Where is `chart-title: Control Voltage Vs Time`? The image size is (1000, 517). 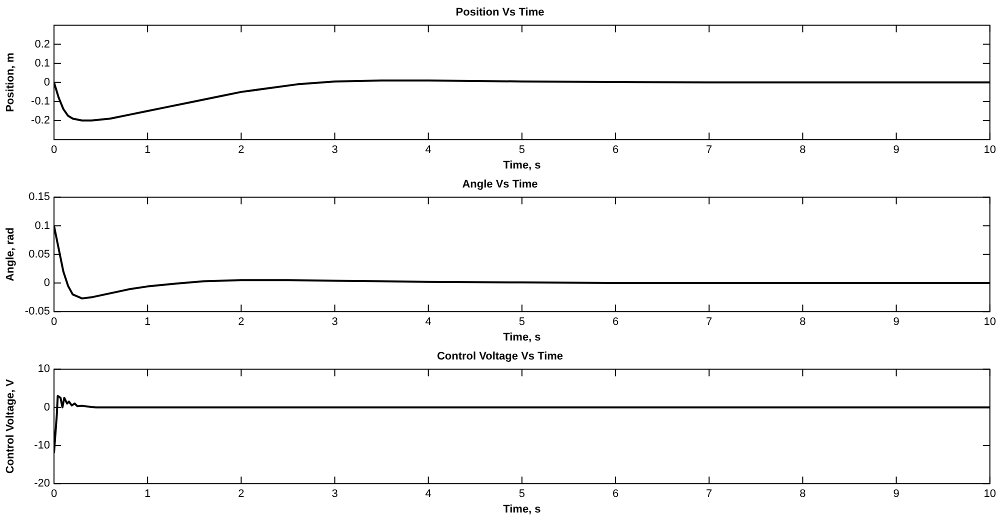 chart-title: Control Voltage Vs Time is located at coordinates (500, 356).